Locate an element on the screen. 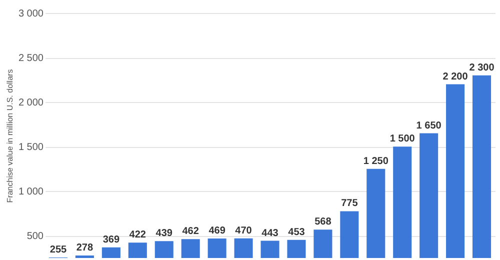  data-label: 1 250 is located at coordinates (376, 161).